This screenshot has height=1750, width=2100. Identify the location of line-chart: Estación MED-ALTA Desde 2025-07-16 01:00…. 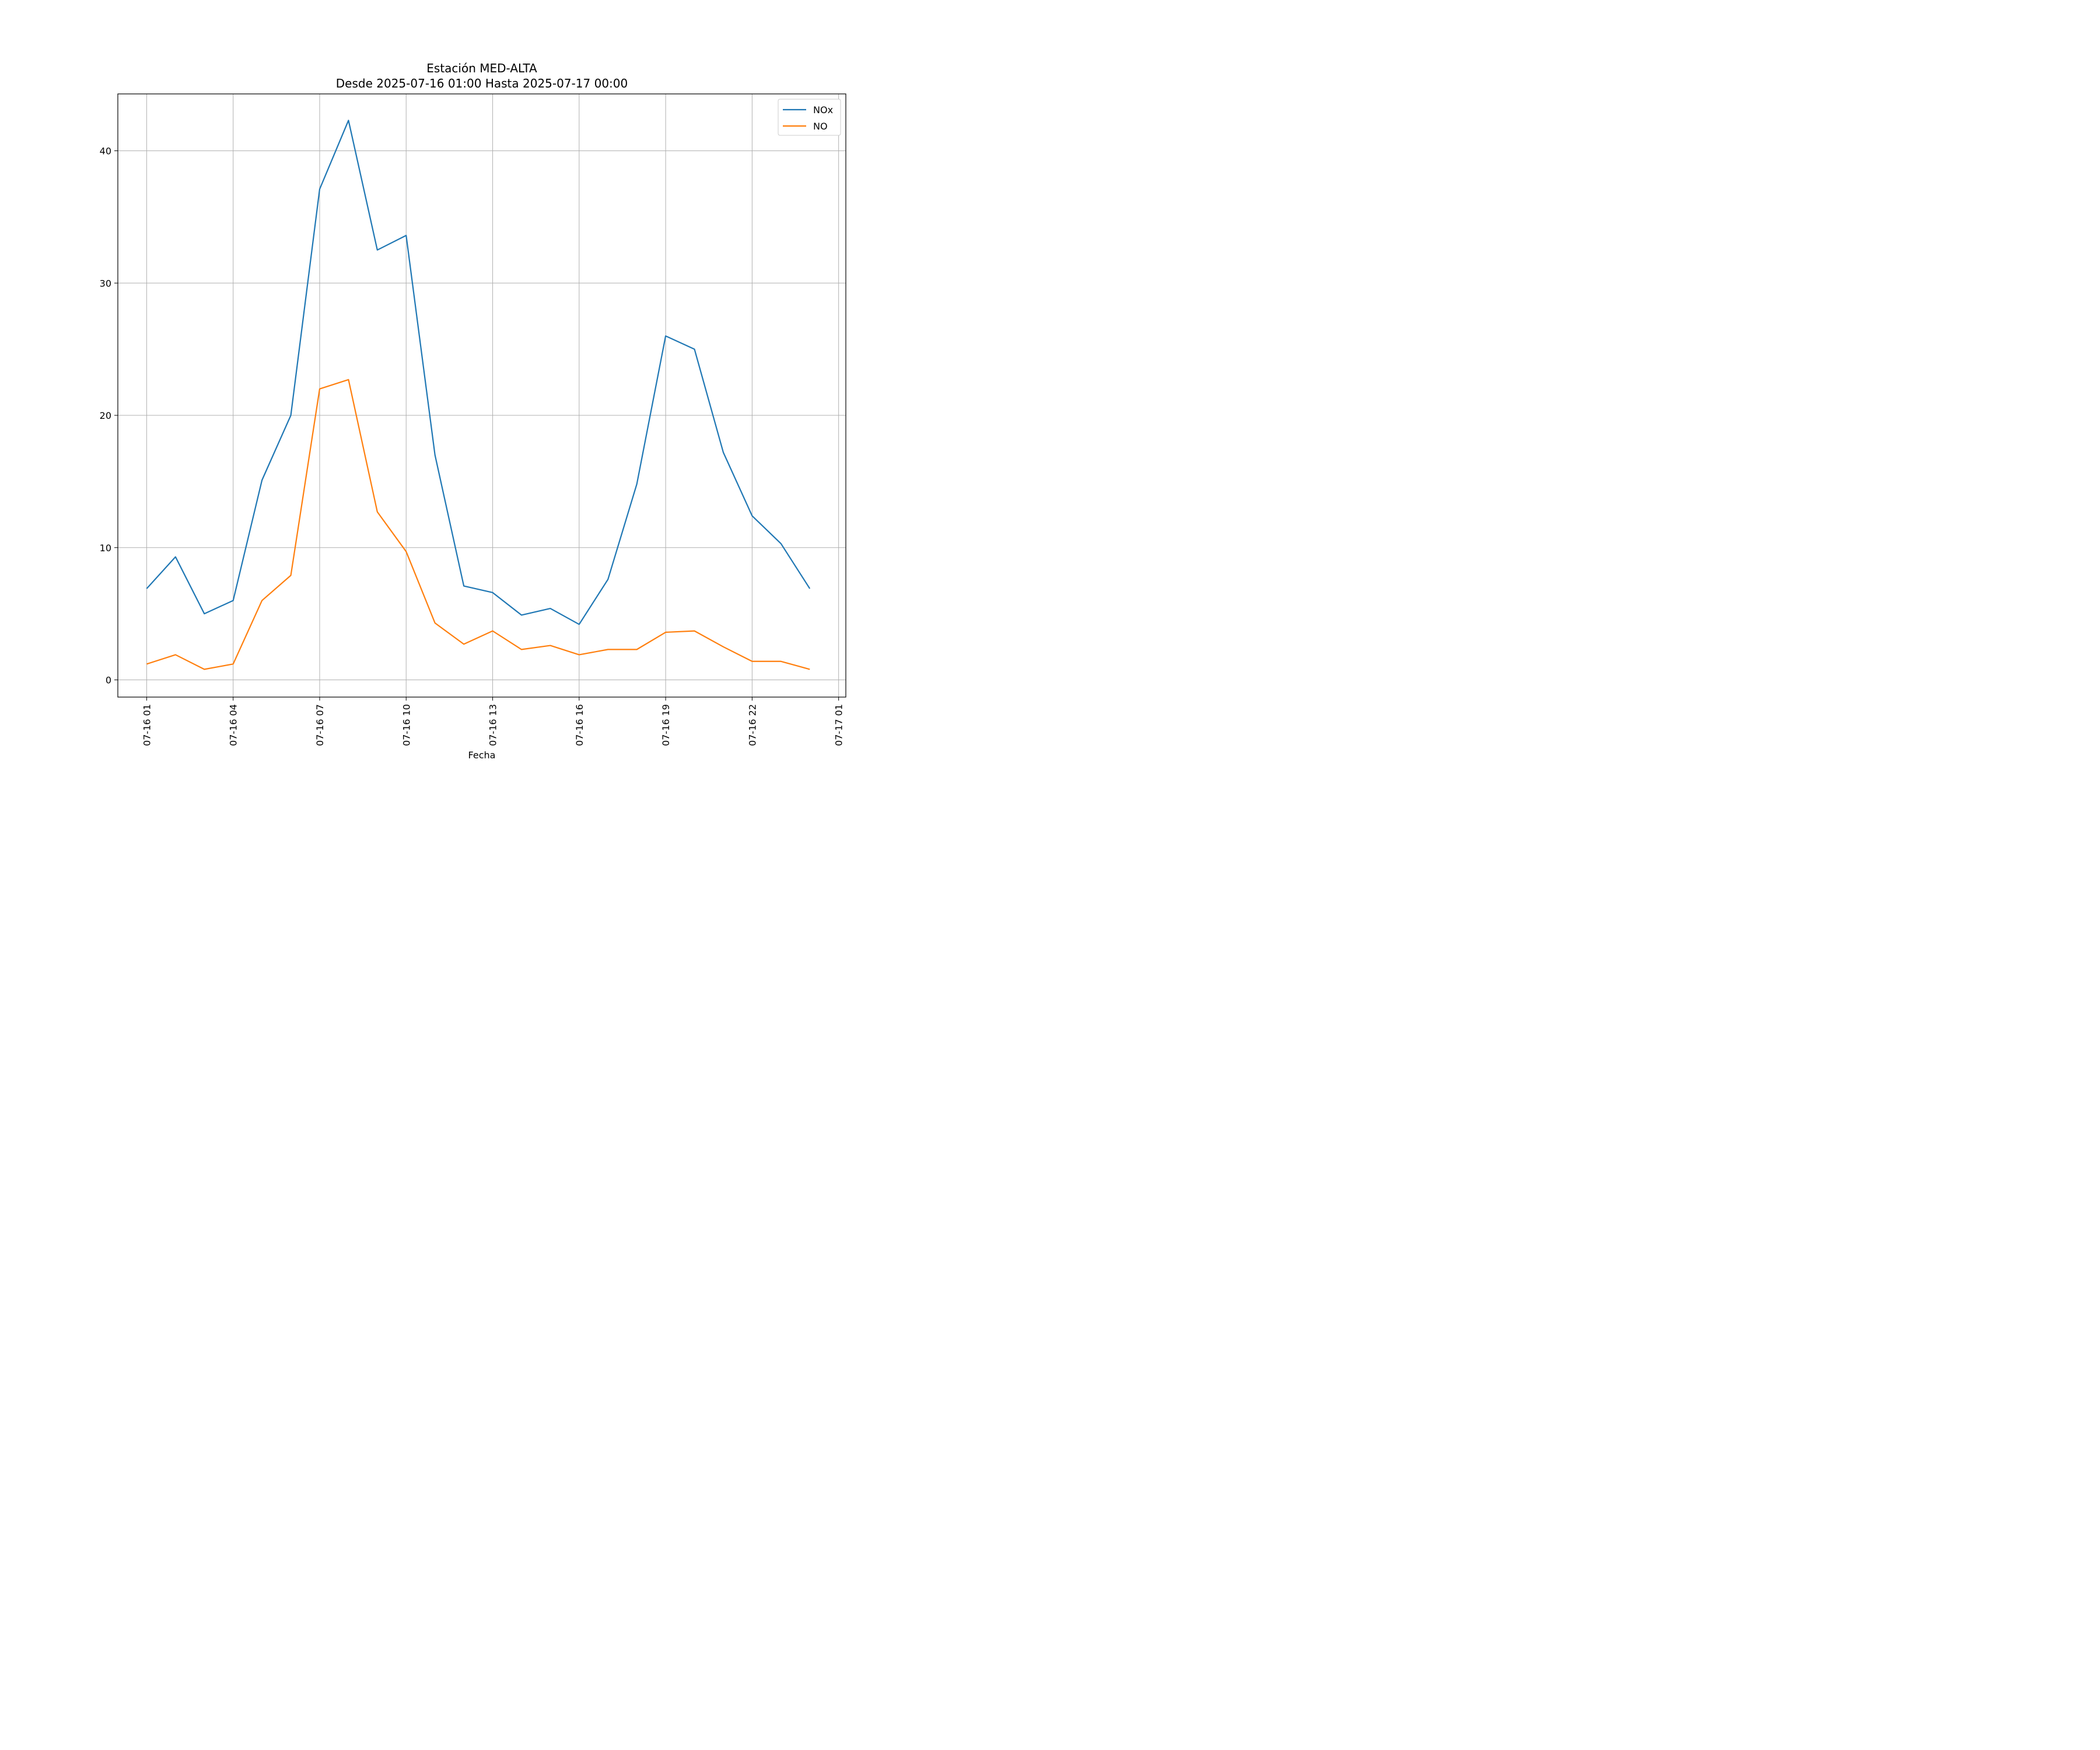
(473, 411).